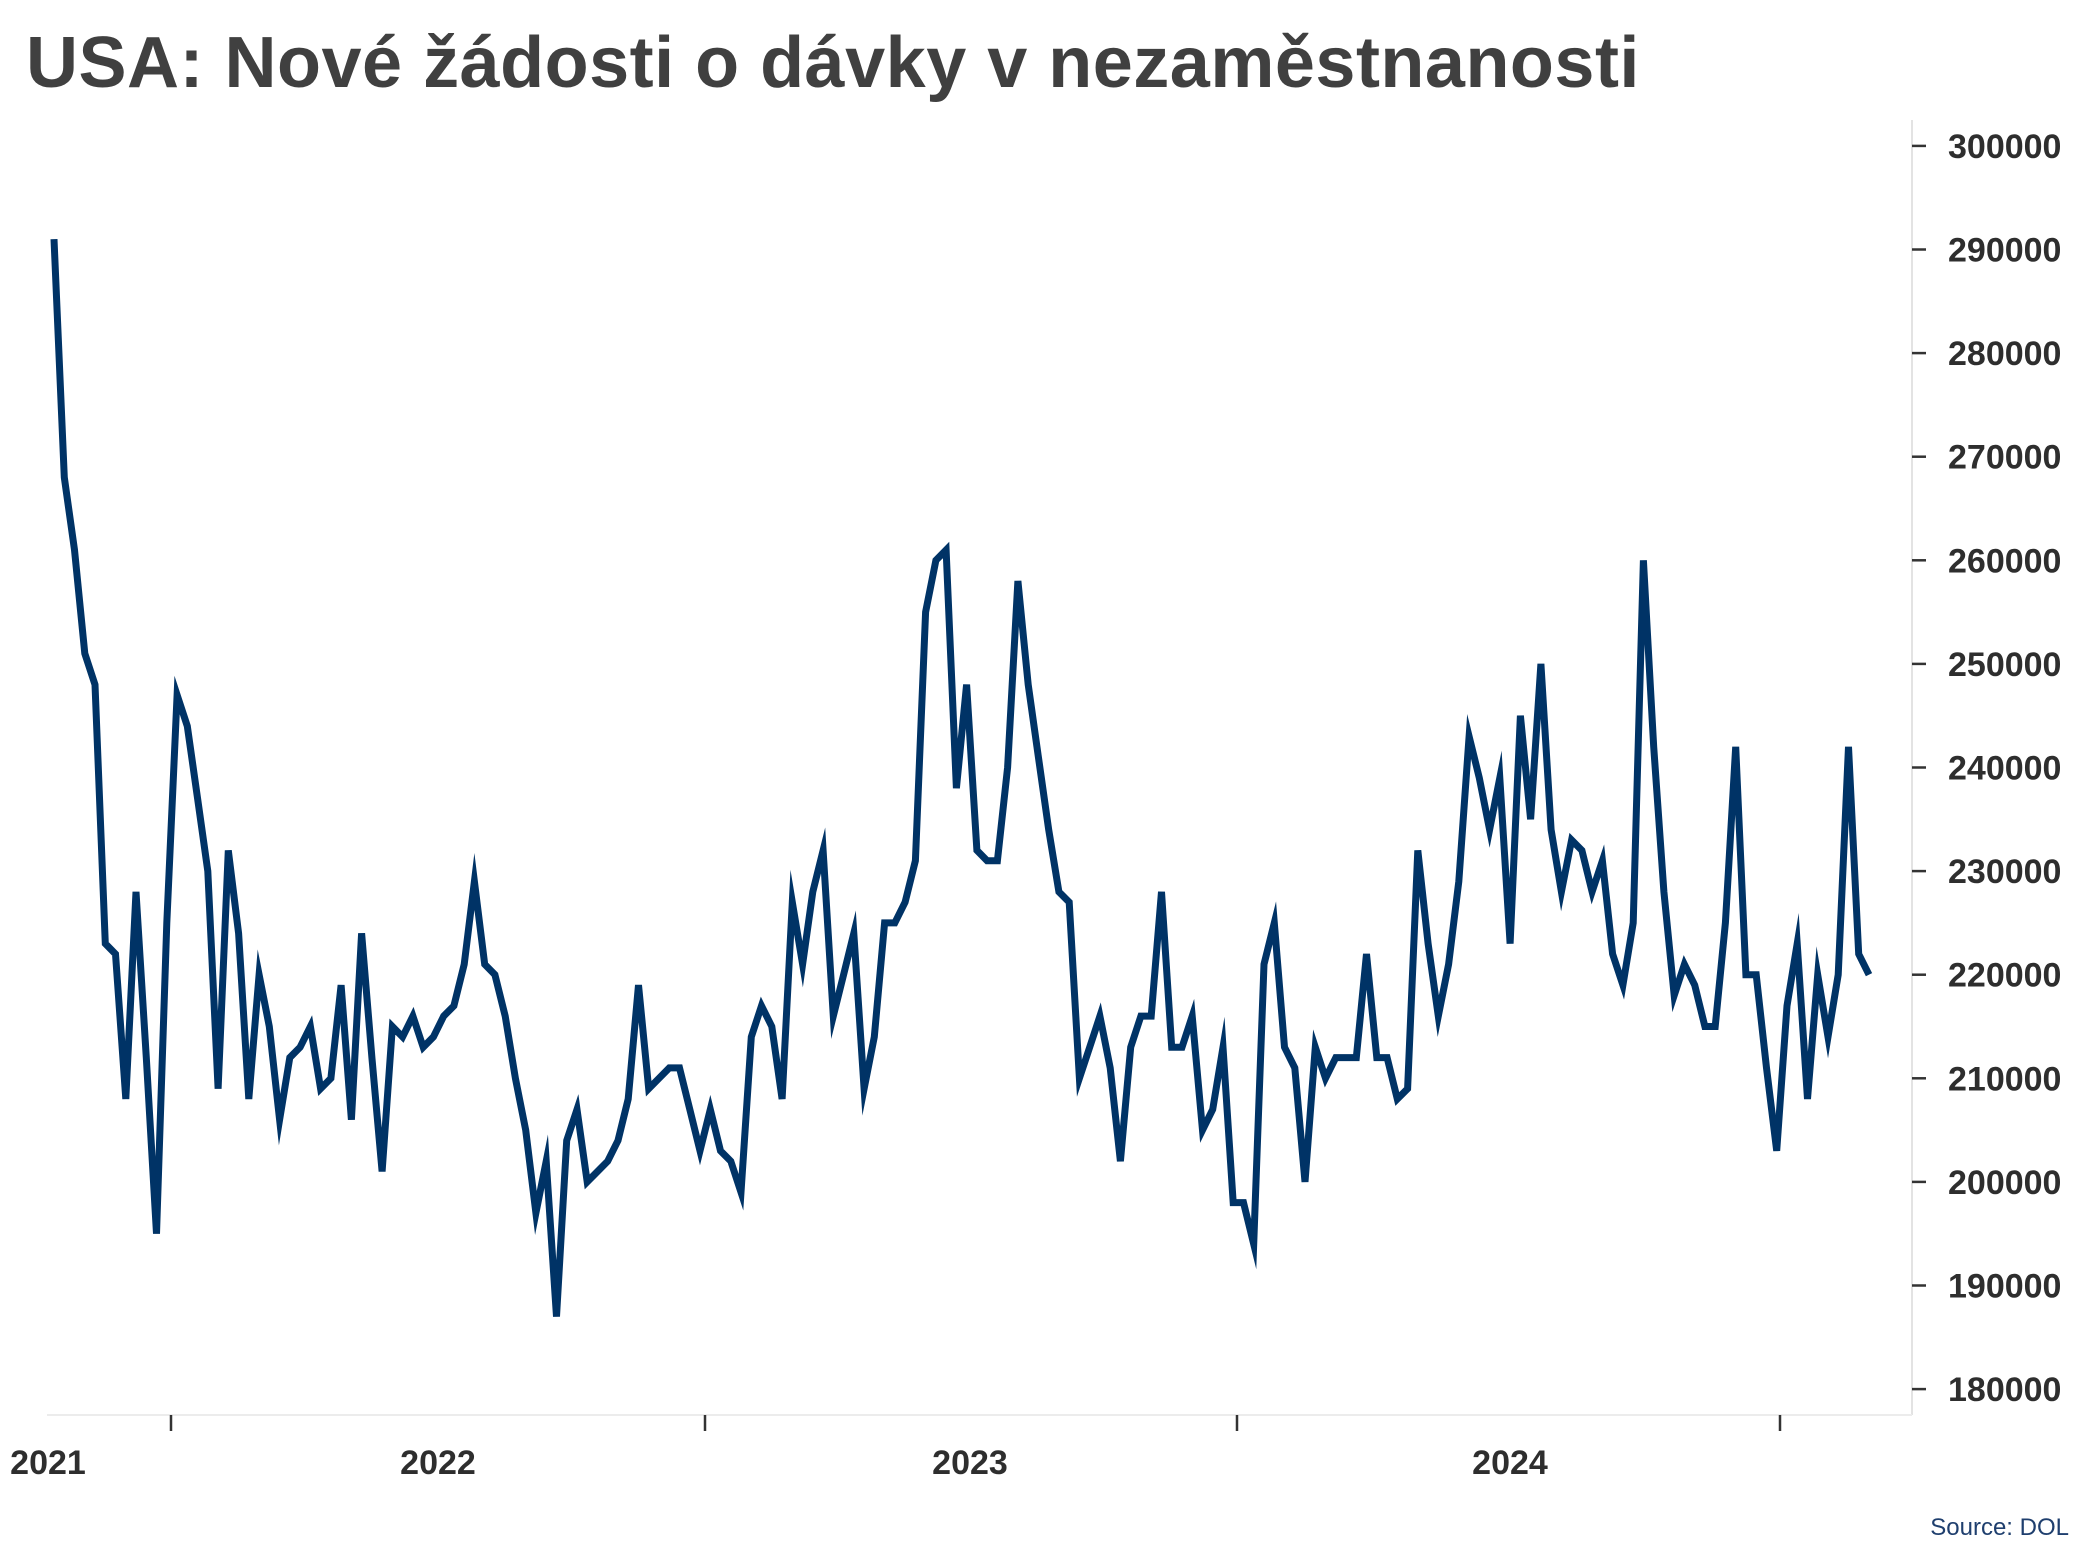 The height and width of the screenshot is (1568, 2093). I want to click on y-tick-label: 280000, so click(2004, 354).